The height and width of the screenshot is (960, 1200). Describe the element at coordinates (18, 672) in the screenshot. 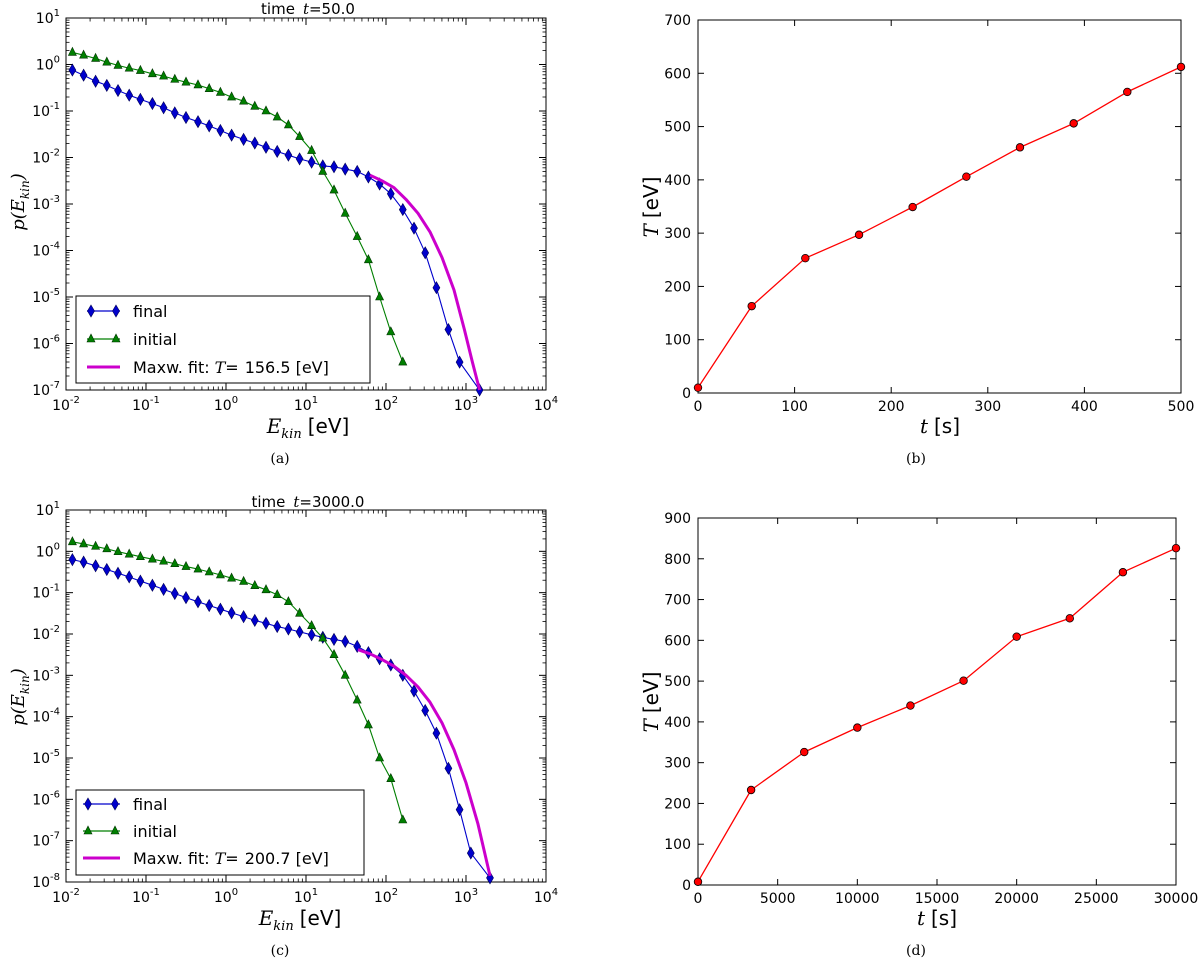

I see `panel-c-ylabel-close: )` at that location.